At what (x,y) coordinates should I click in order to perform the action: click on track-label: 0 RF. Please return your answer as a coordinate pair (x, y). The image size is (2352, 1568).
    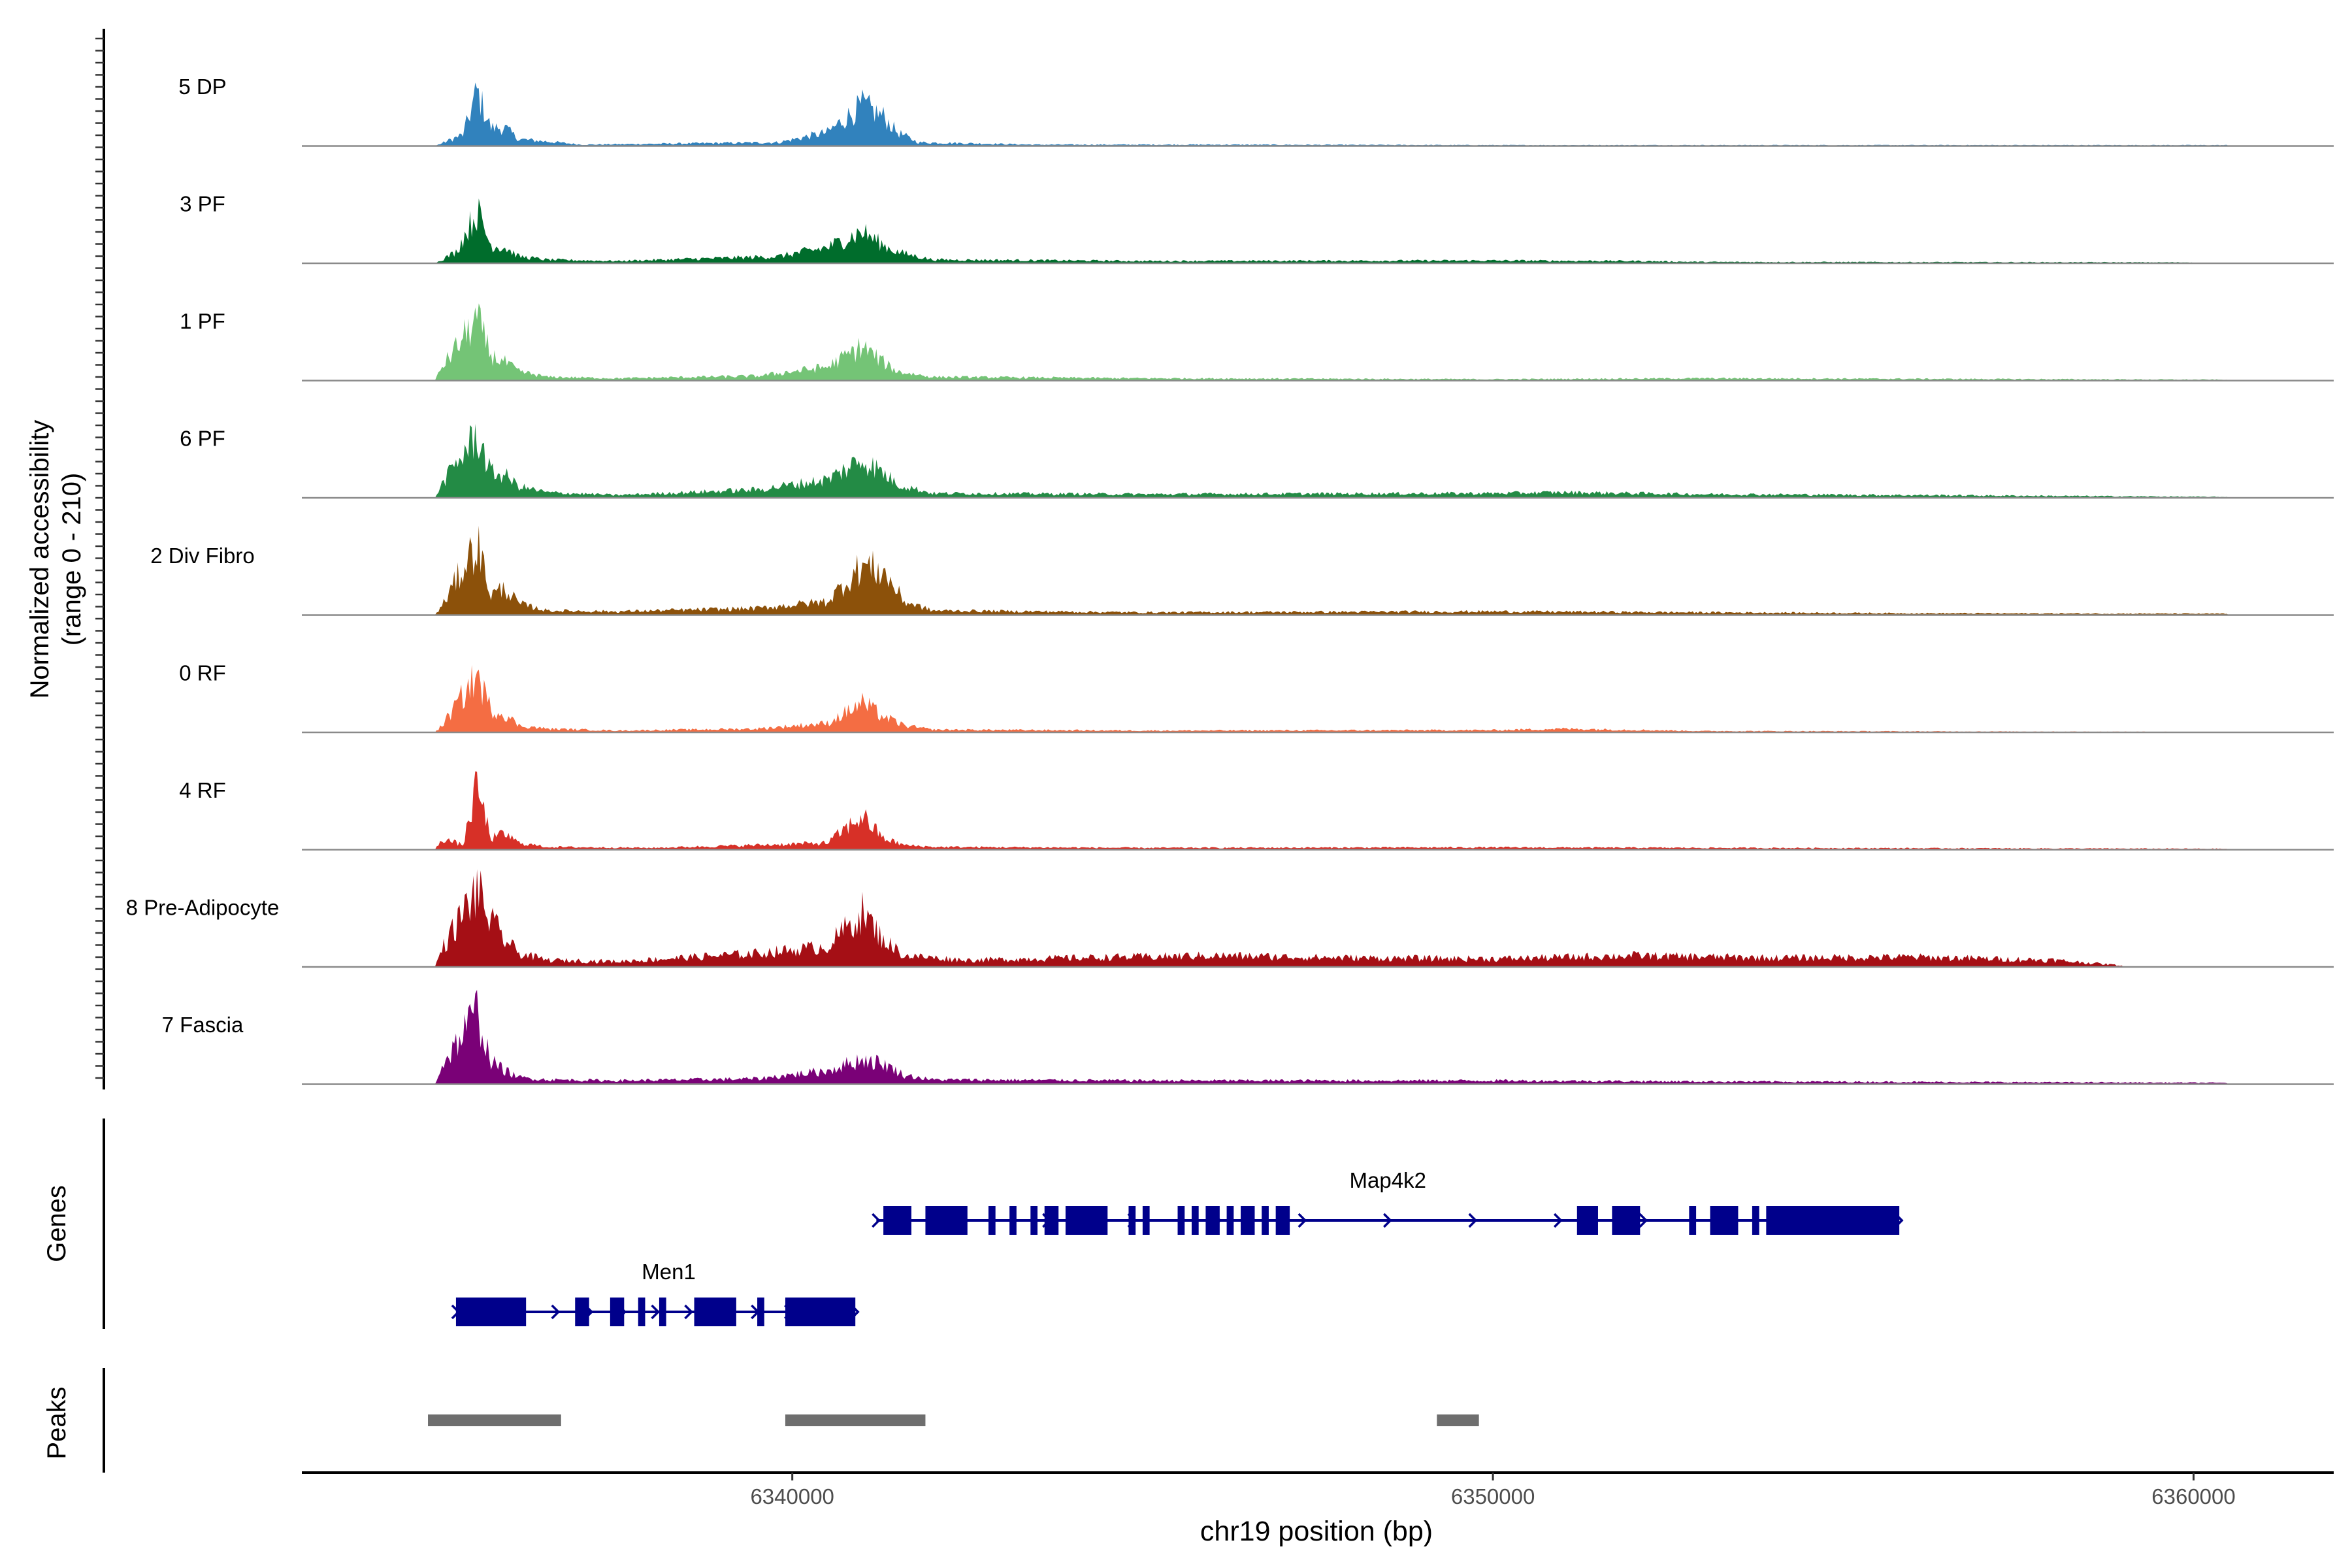
    Looking at the image, I should click on (202, 673).